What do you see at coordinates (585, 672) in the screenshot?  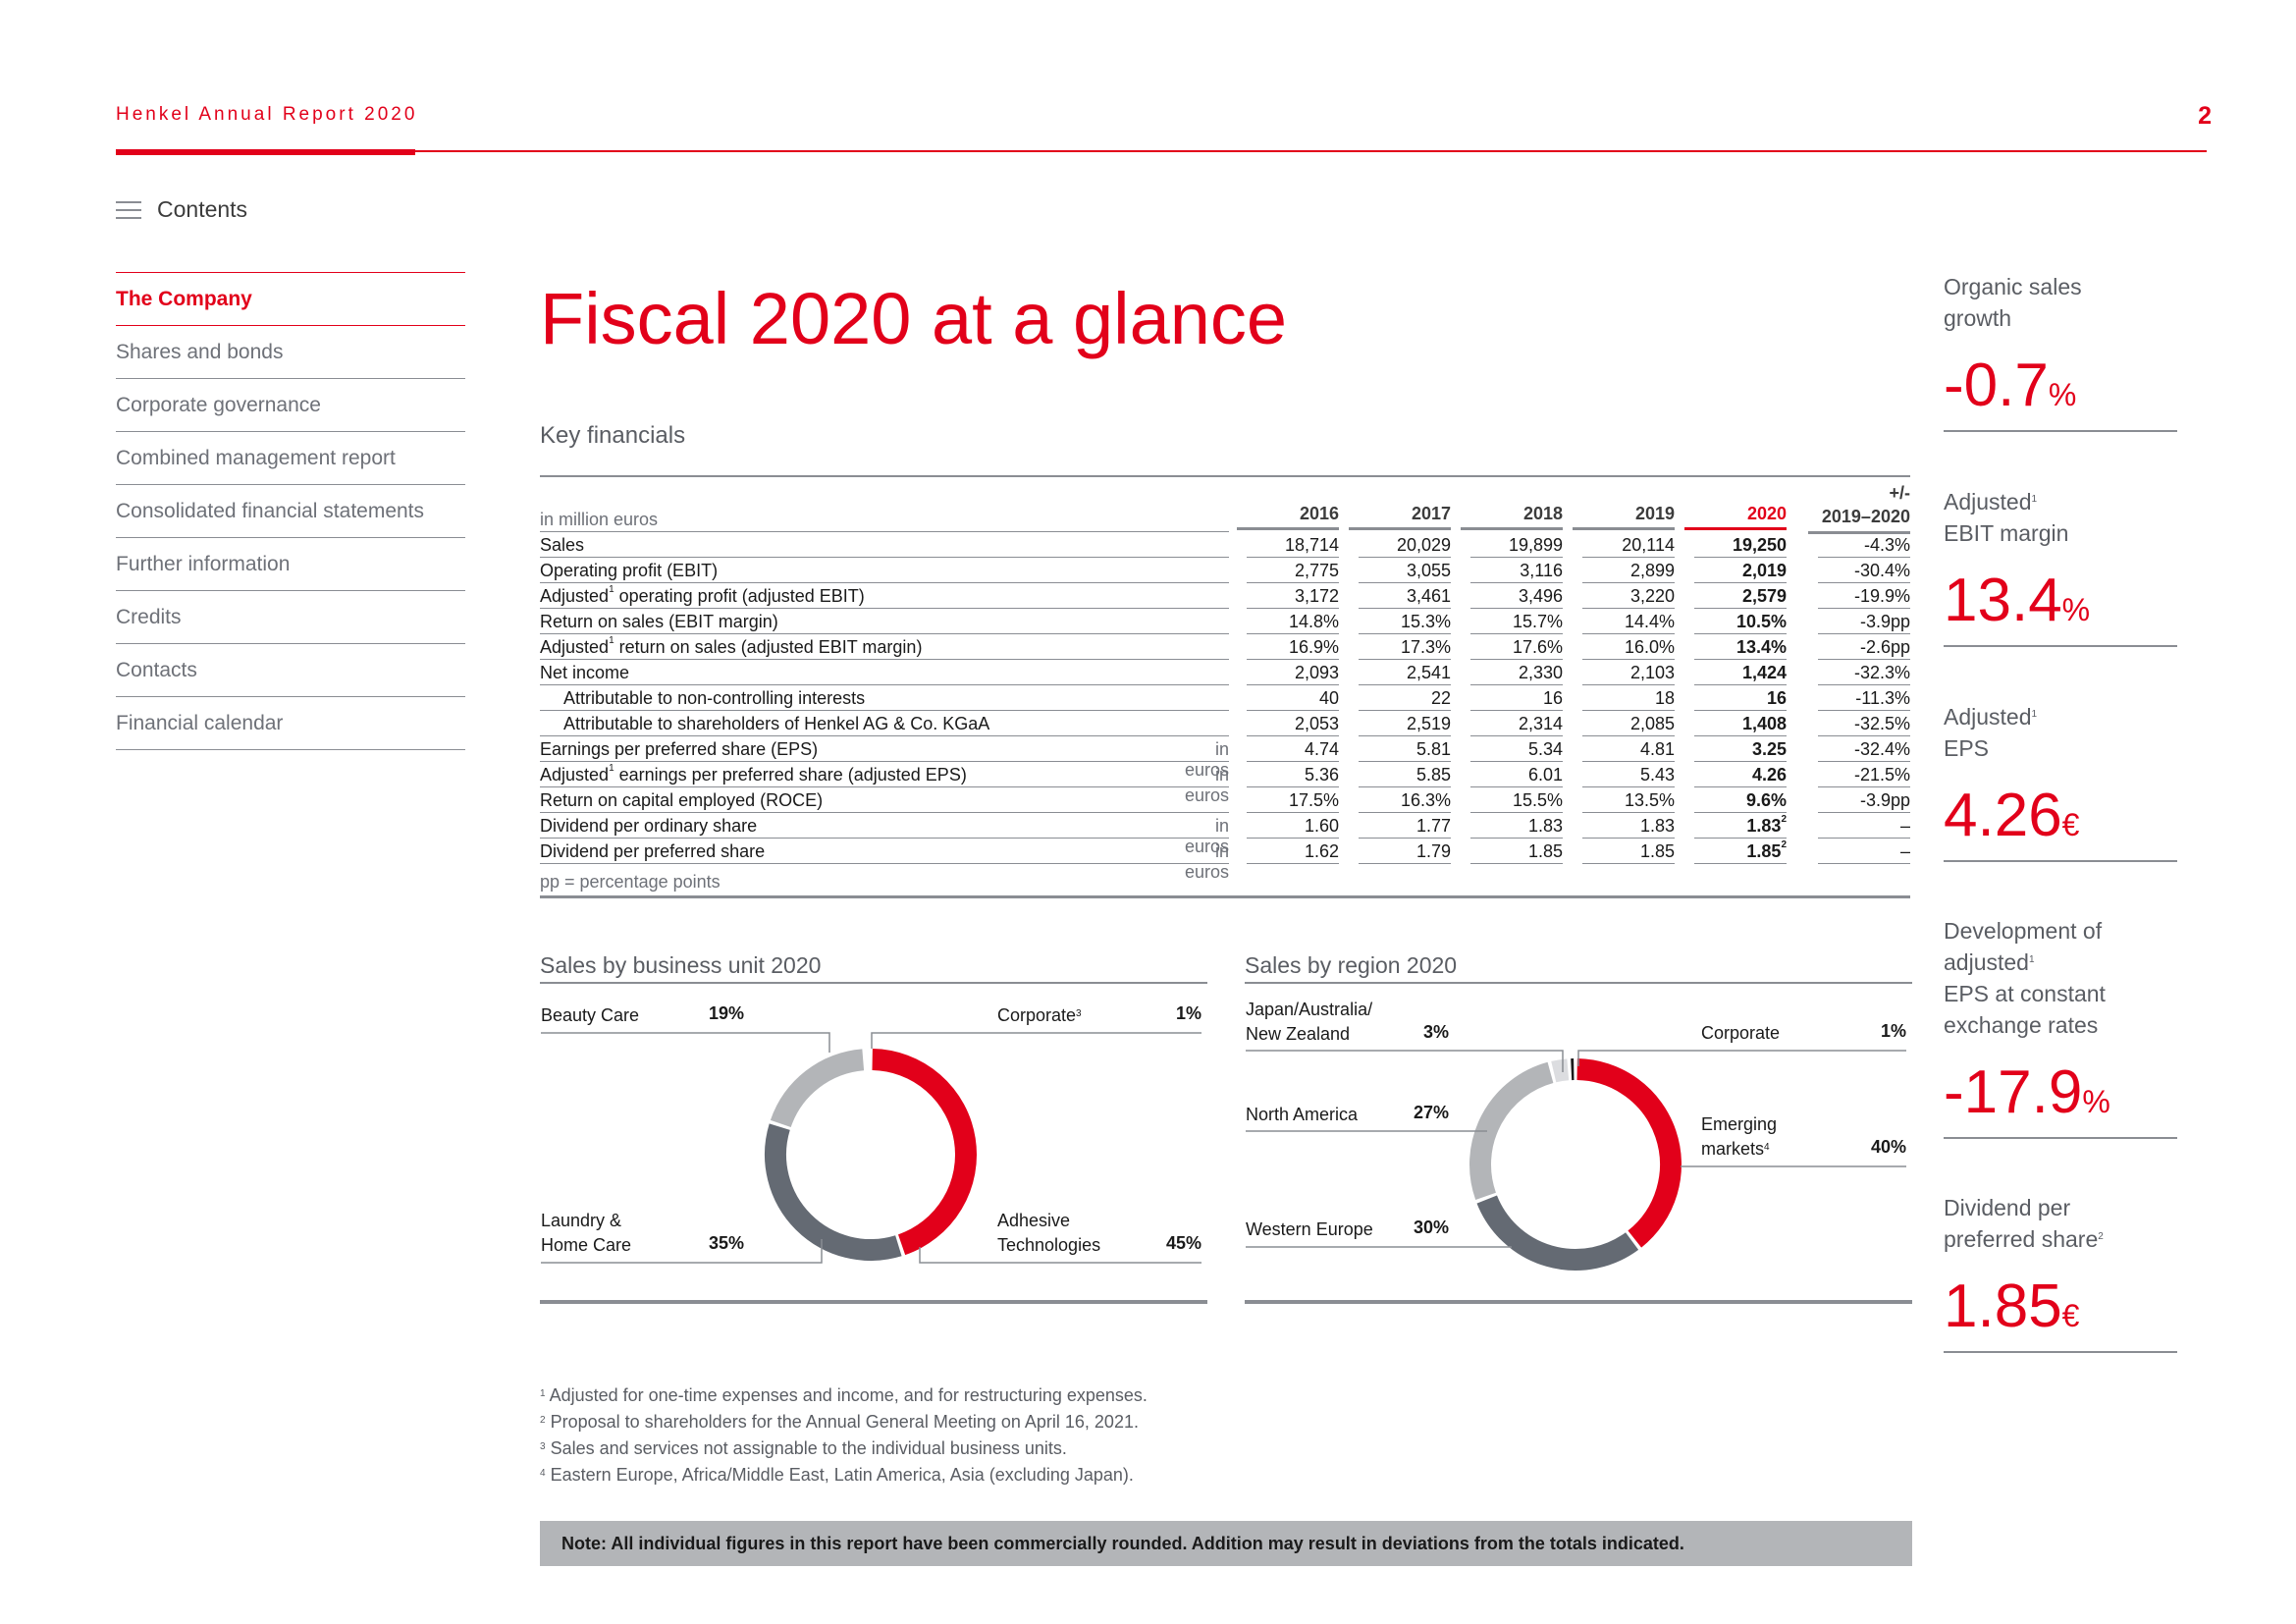 I see `row-label: Net income` at bounding box center [585, 672].